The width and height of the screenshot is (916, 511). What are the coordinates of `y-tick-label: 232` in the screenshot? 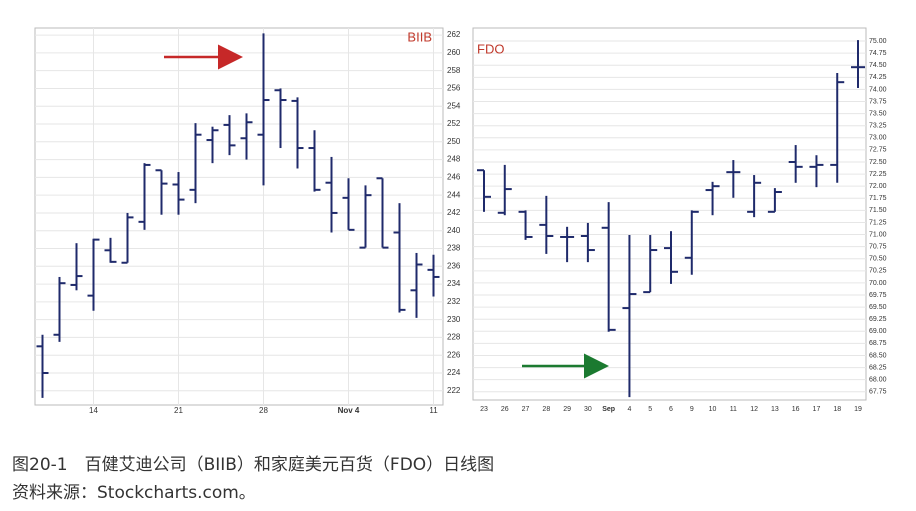 It's located at (454, 301).